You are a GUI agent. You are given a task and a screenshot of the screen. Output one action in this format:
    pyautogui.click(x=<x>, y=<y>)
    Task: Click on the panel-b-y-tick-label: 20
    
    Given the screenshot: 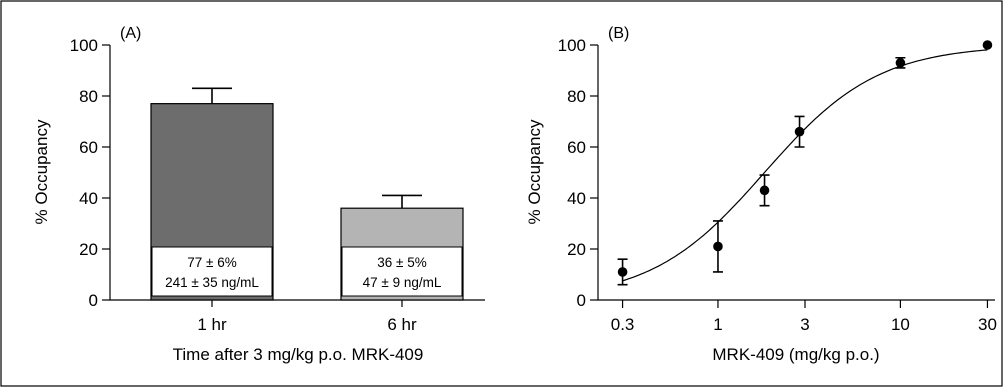 What is the action you would take?
    pyautogui.click(x=576, y=249)
    